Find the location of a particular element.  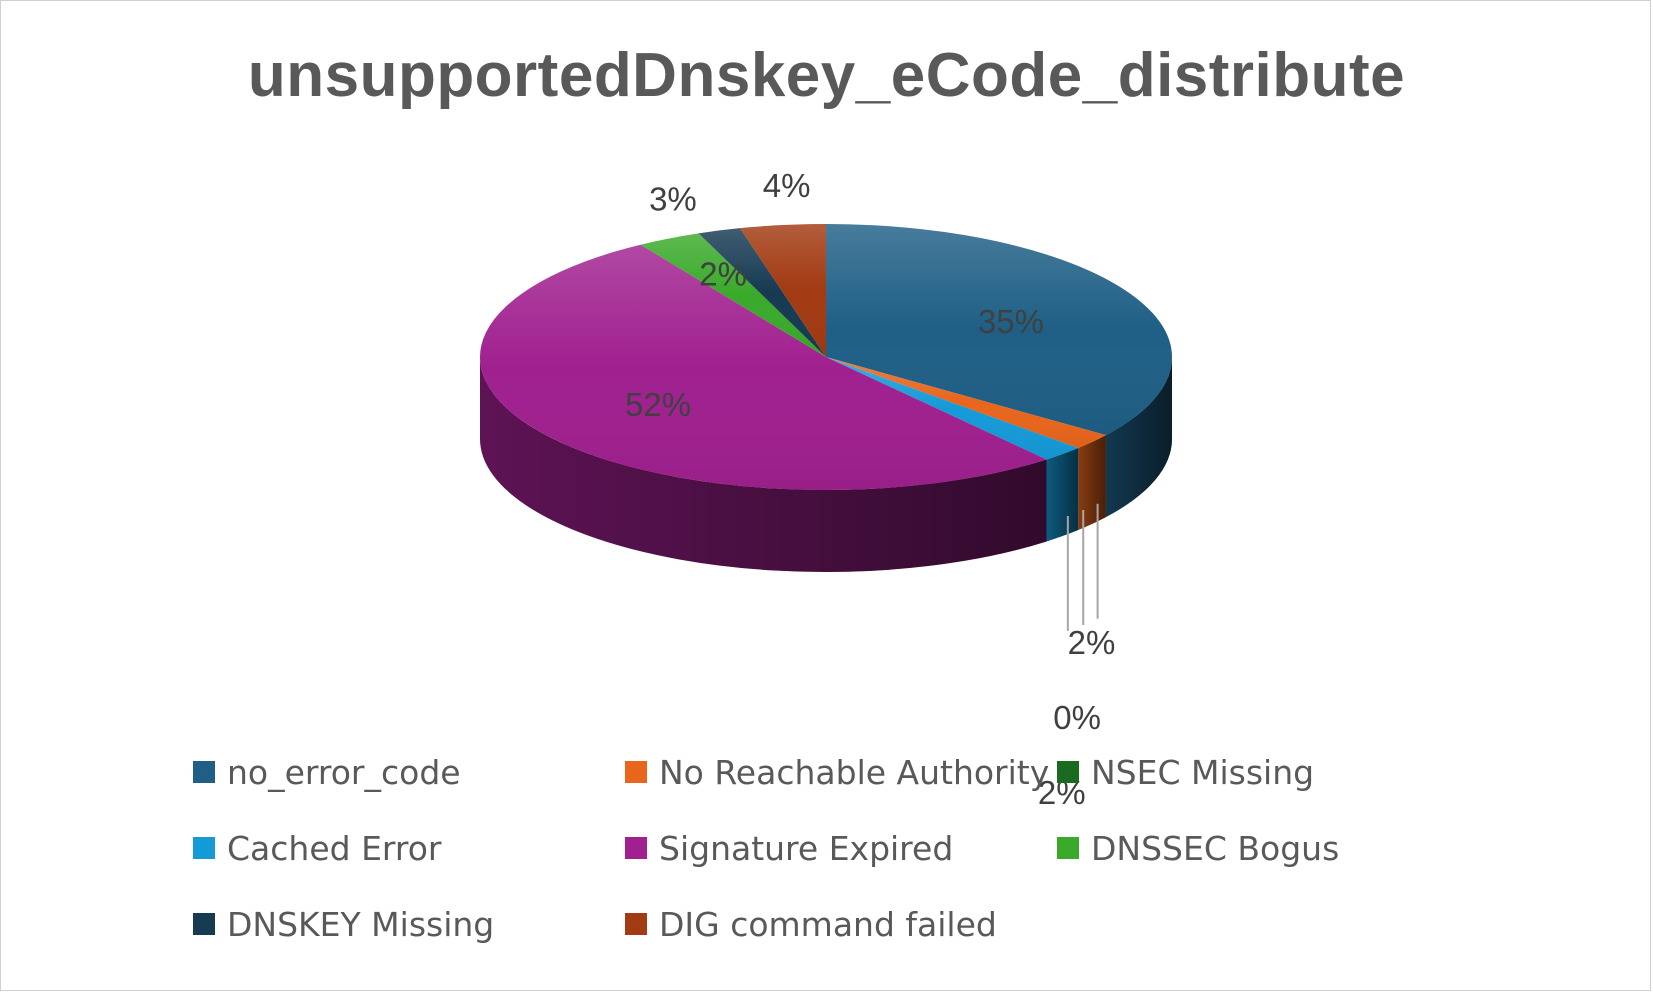

legend-item-dig-command-failed: DIG command failed is located at coordinates (841, 924).